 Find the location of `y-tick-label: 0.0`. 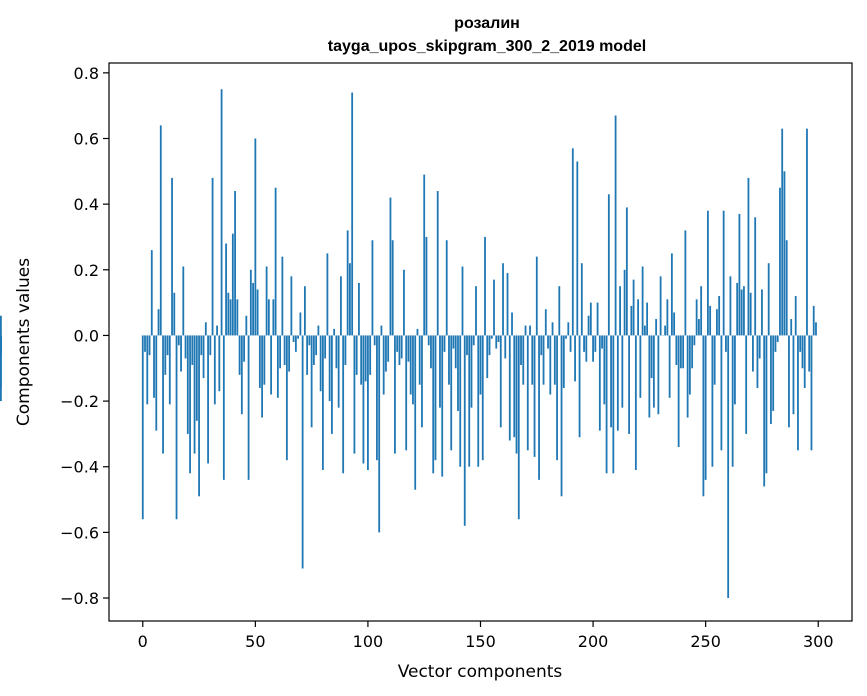

y-tick-label: 0.0 is located at coordinates (86, 335).